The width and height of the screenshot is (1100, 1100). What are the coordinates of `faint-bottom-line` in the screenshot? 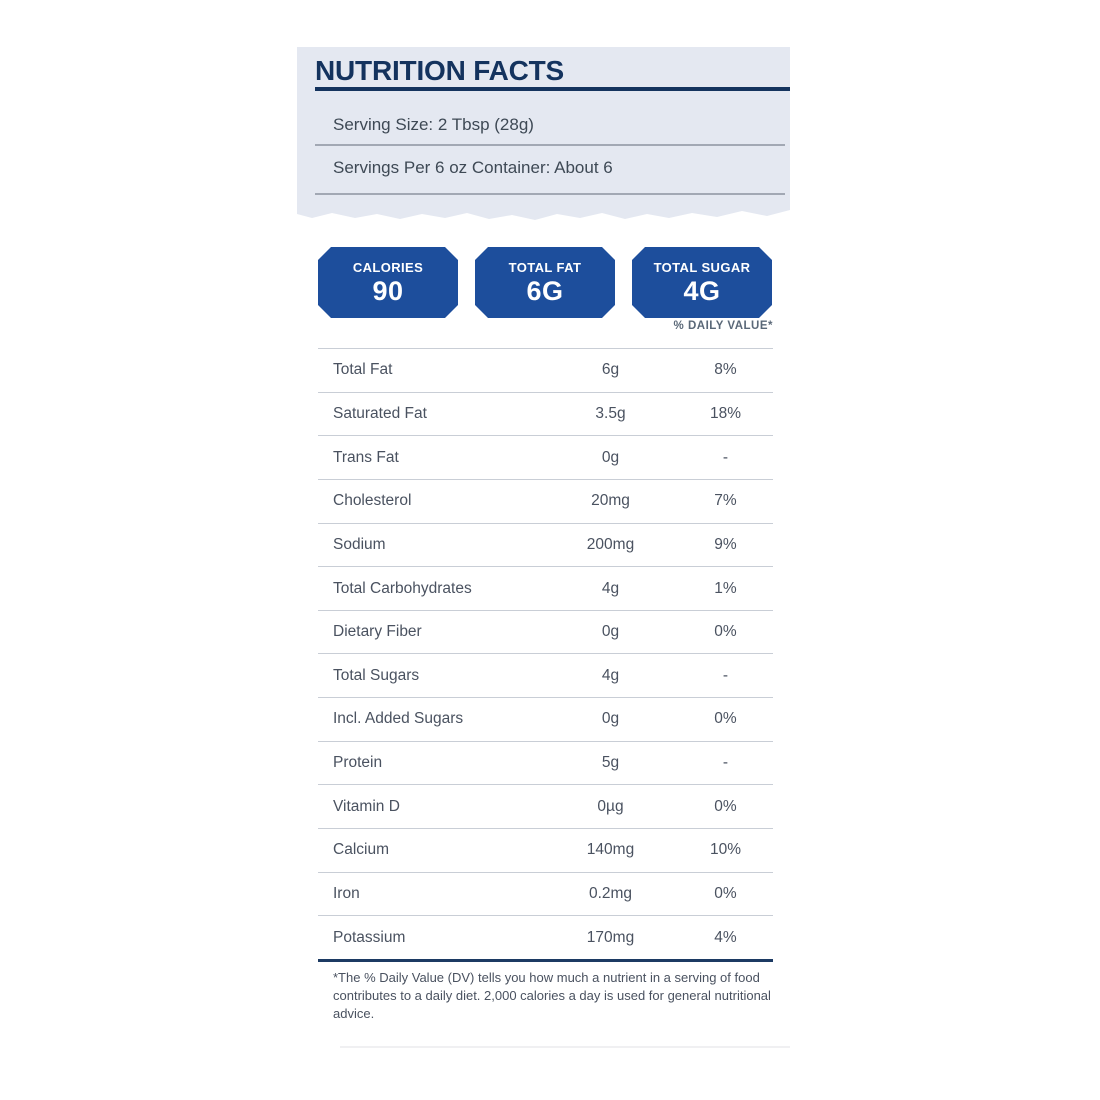 It's located at (565, 1047).